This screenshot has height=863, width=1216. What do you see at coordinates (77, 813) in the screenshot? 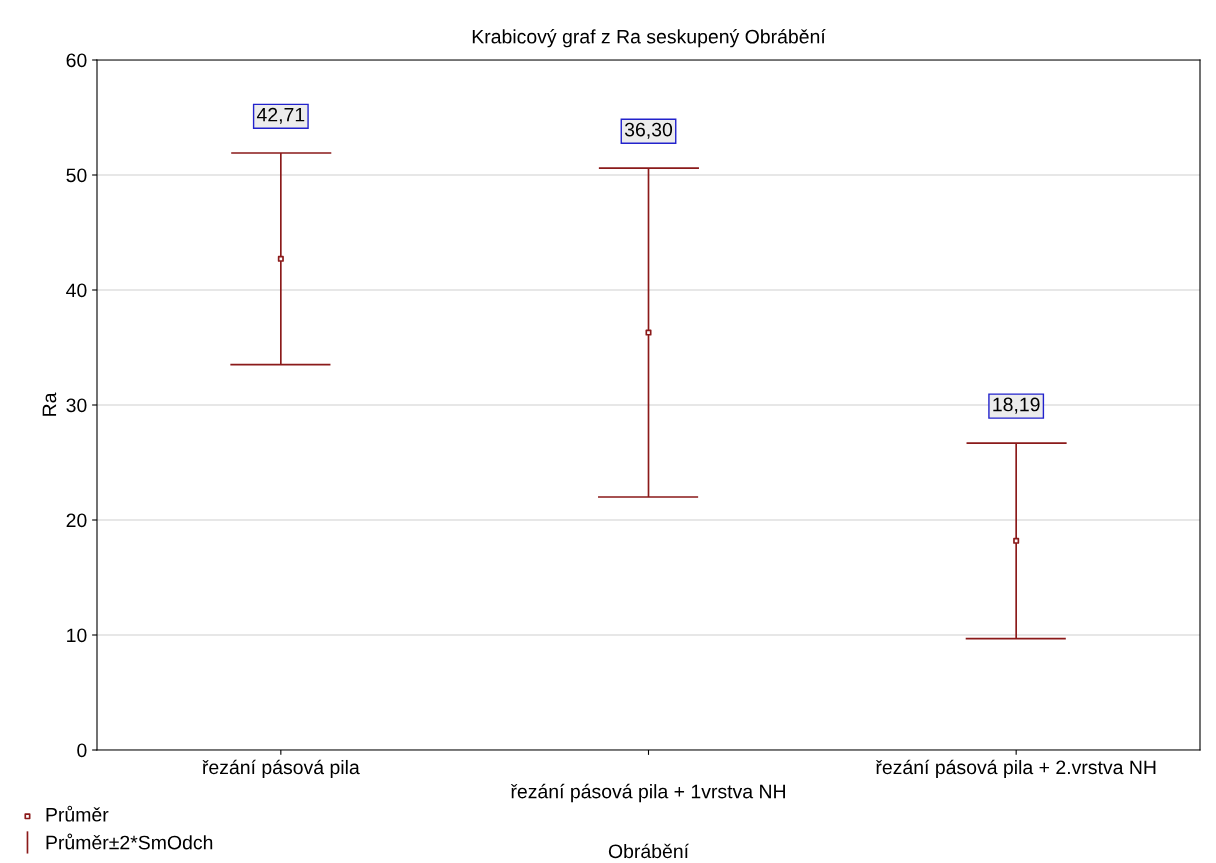
I see `legend-label: Průměr` at bounding box center [77, 813].